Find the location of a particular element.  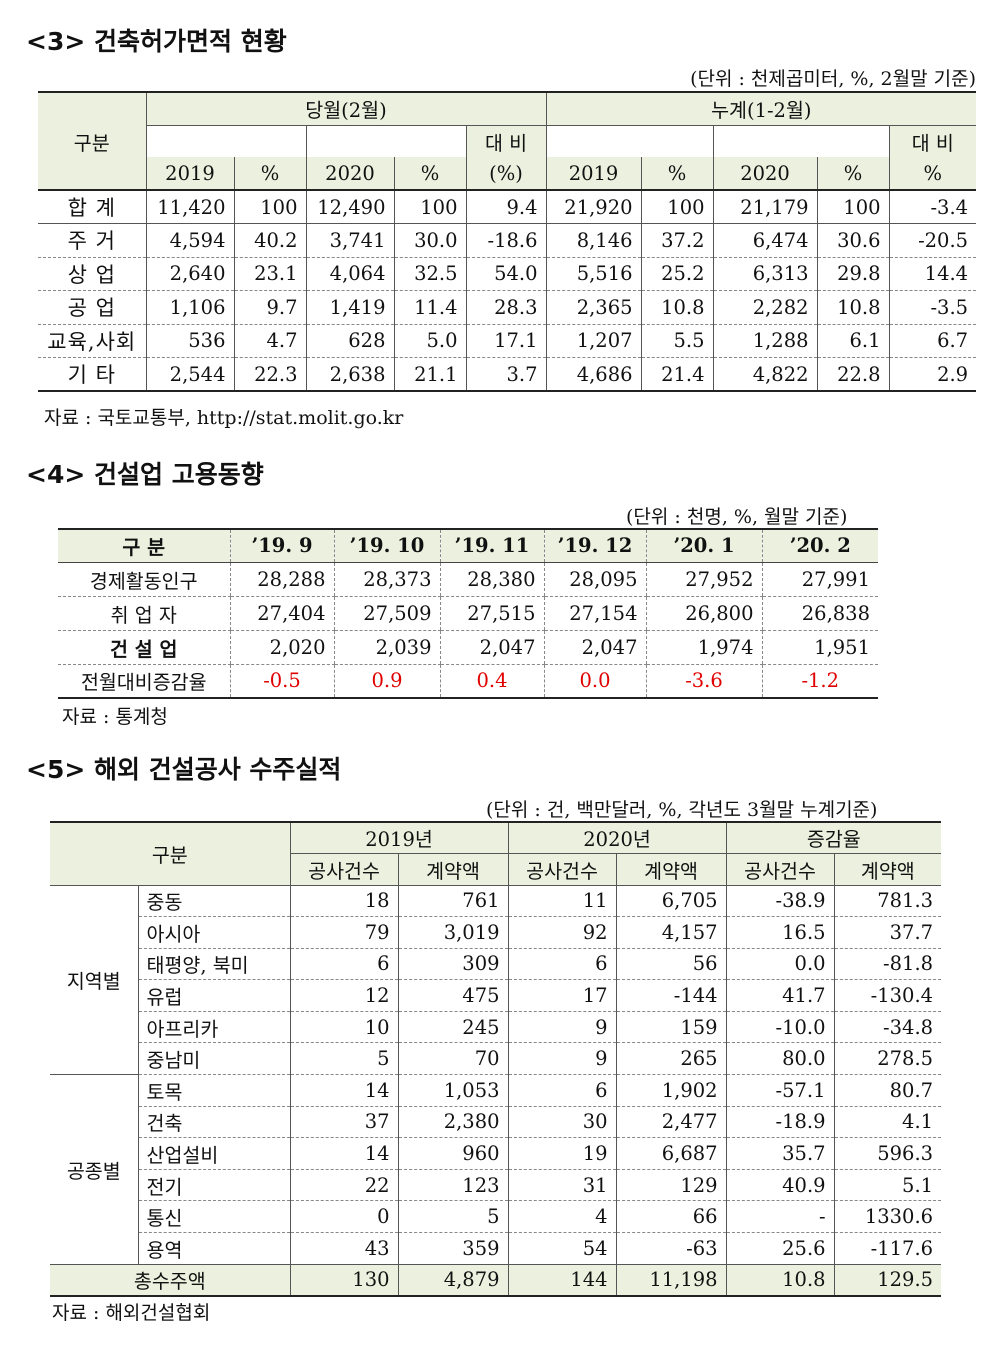

row-label: 기 타 is located at coordinates (92, 374).